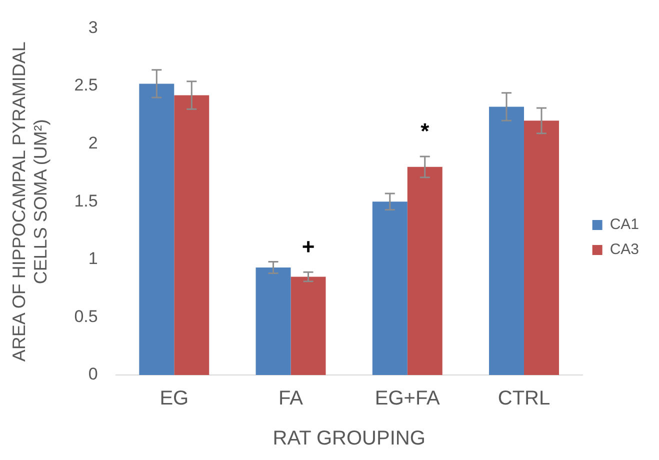 The height and width of the screenshot is (460, 659). Describe the element at coordinates (93, 258) in the screenshot. I see `y-tick-label: 1` at that location.